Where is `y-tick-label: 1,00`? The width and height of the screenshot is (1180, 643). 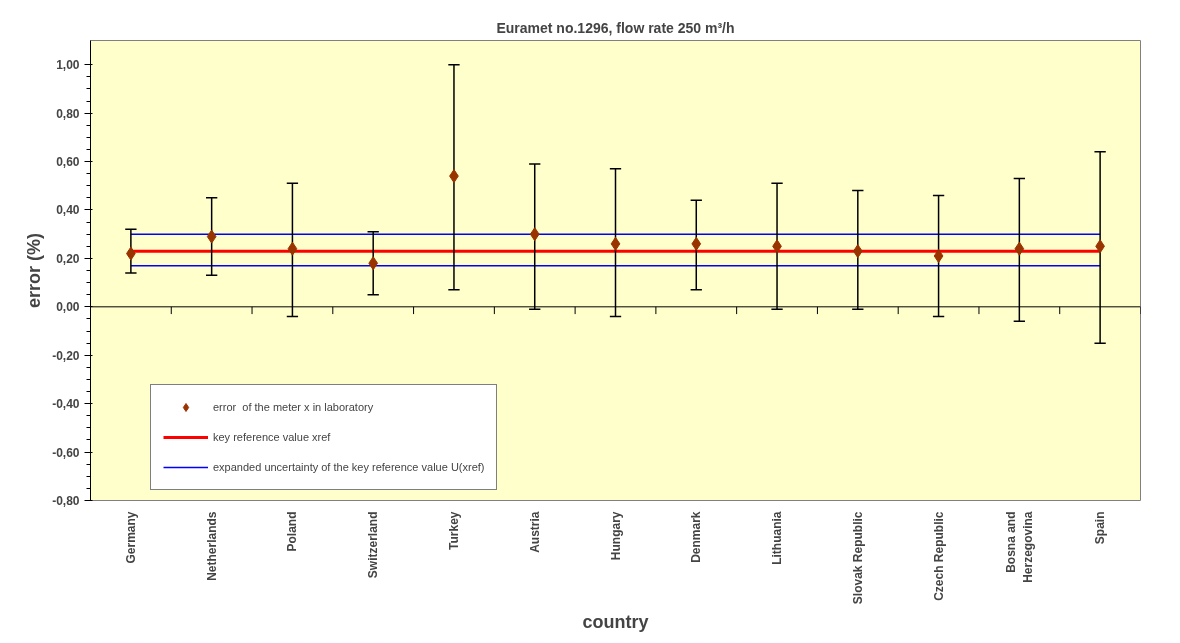
y-tick-label: 1,00 is located at coordinates (68, 65).